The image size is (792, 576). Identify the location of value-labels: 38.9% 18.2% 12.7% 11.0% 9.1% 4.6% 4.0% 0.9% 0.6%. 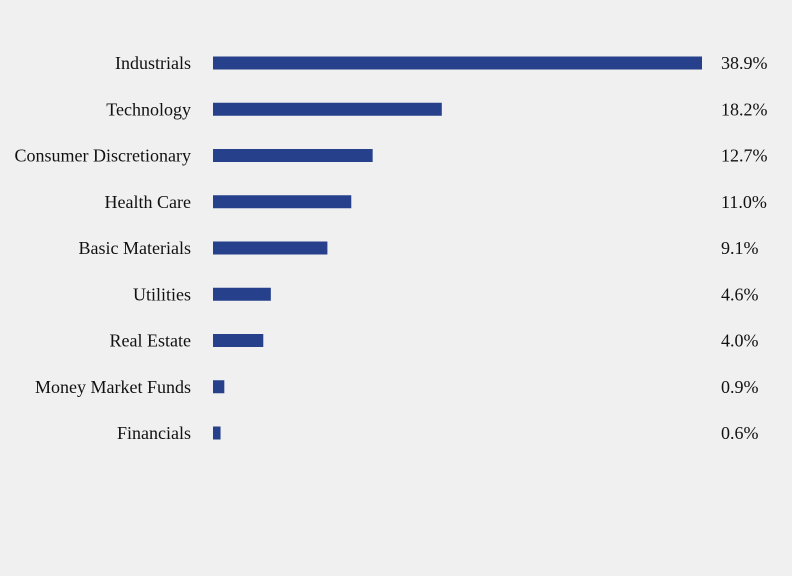
(744, 248).